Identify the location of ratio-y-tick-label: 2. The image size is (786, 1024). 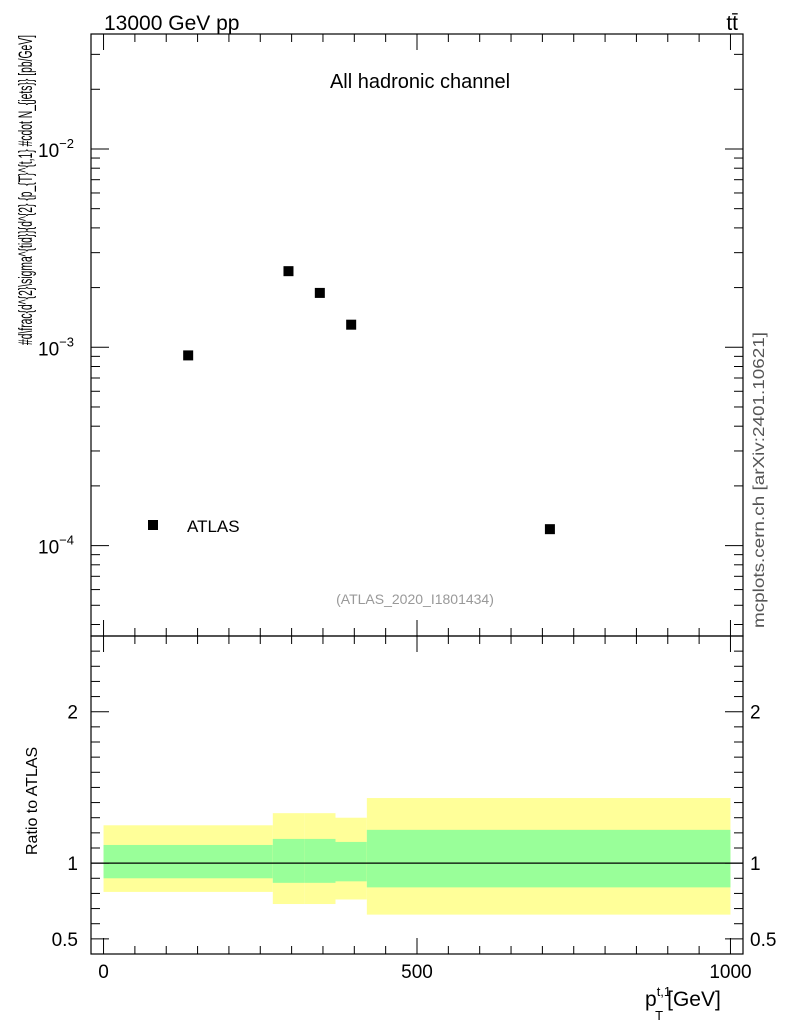
(72, 713).